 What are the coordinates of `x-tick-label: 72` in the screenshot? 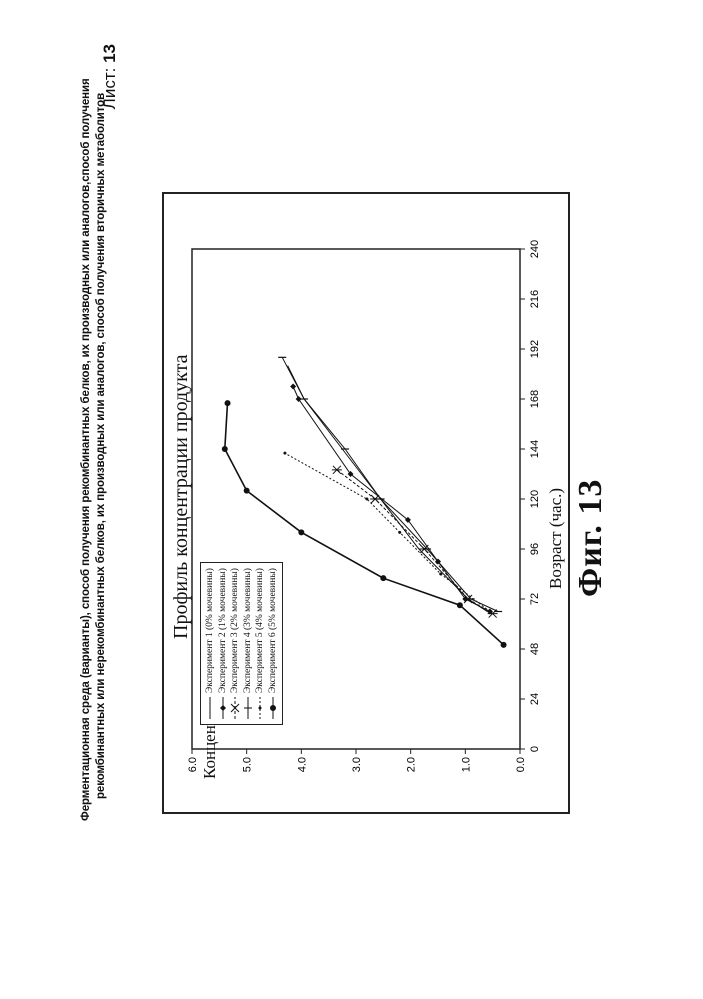 It's located at (535, 599).